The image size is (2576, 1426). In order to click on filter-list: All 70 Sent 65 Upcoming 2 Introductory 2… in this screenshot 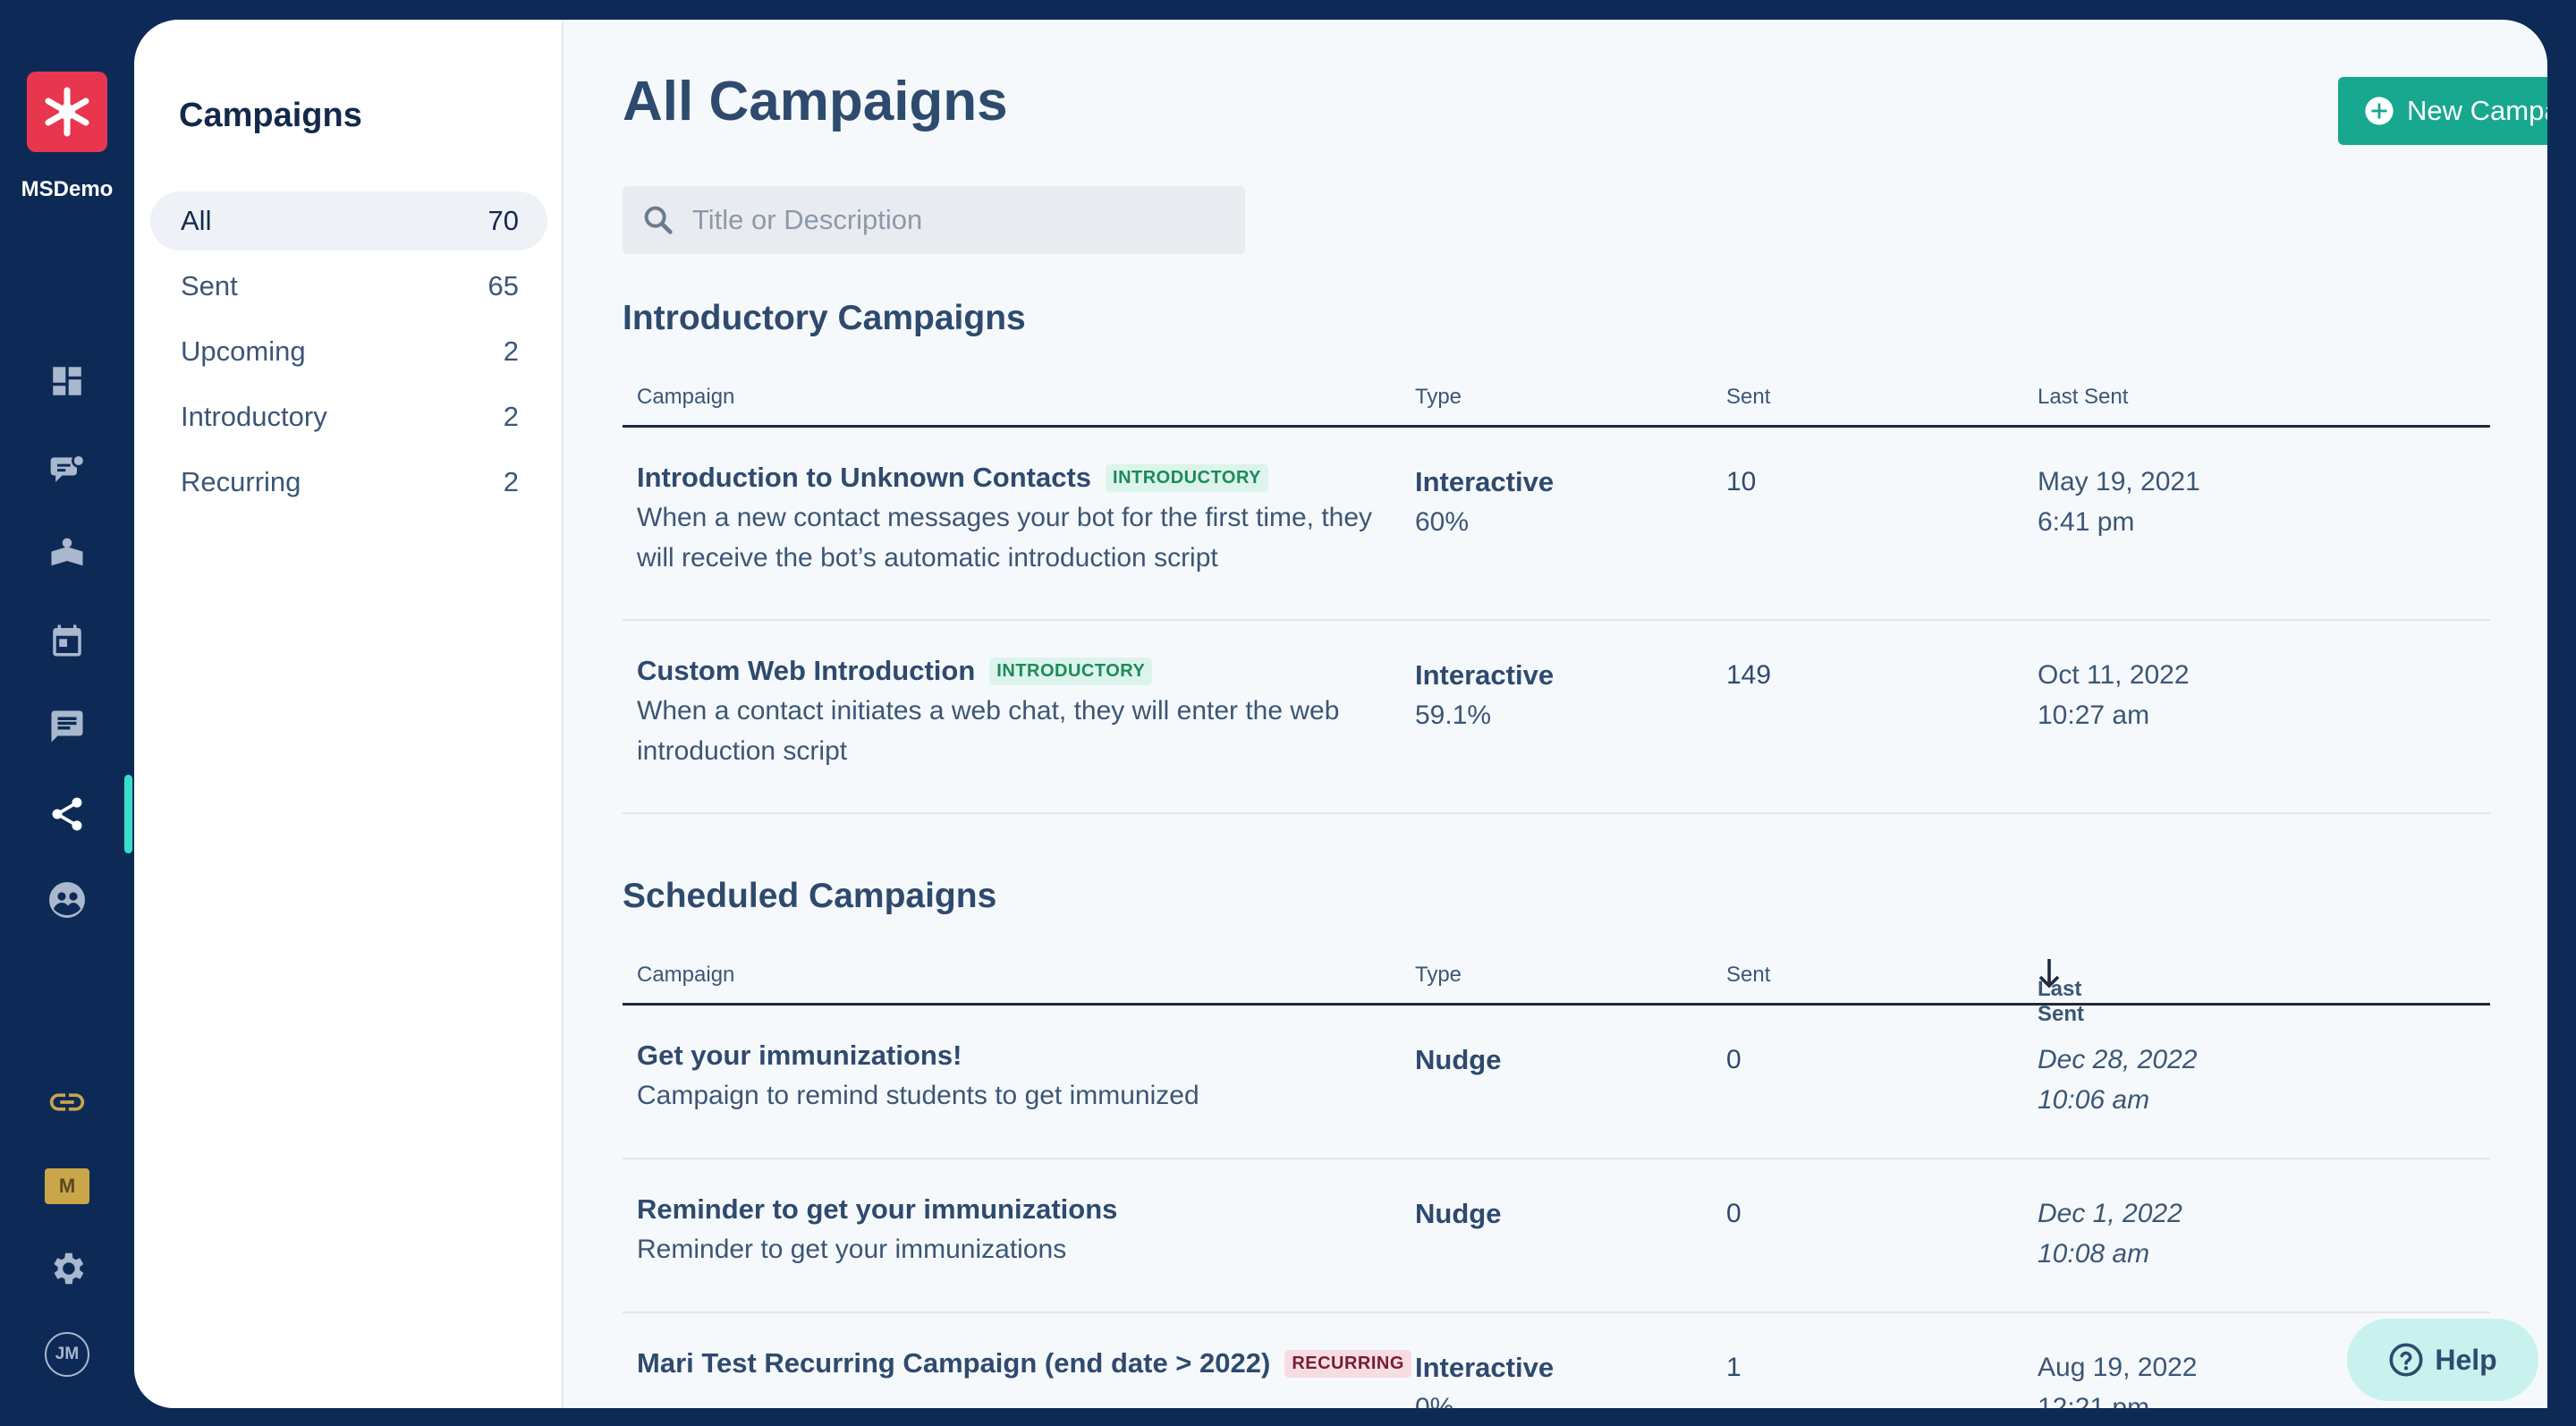, I will do `click(348, 355)`.